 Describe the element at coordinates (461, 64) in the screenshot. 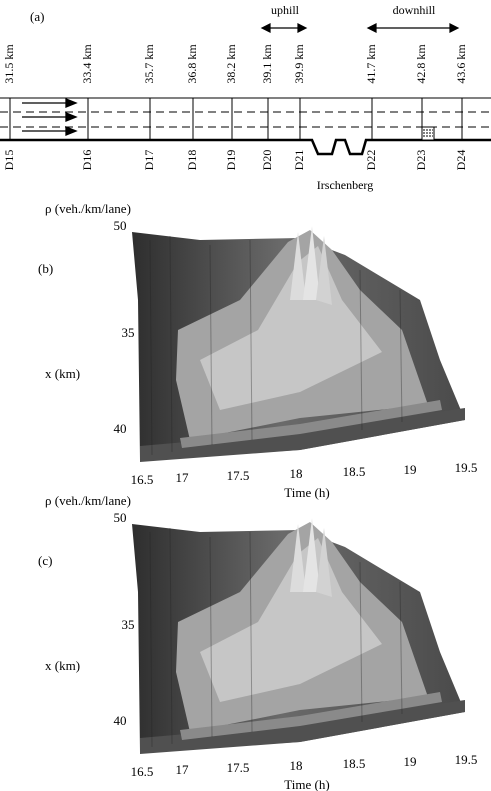

I see `position-label: 43.6 km` at that location.